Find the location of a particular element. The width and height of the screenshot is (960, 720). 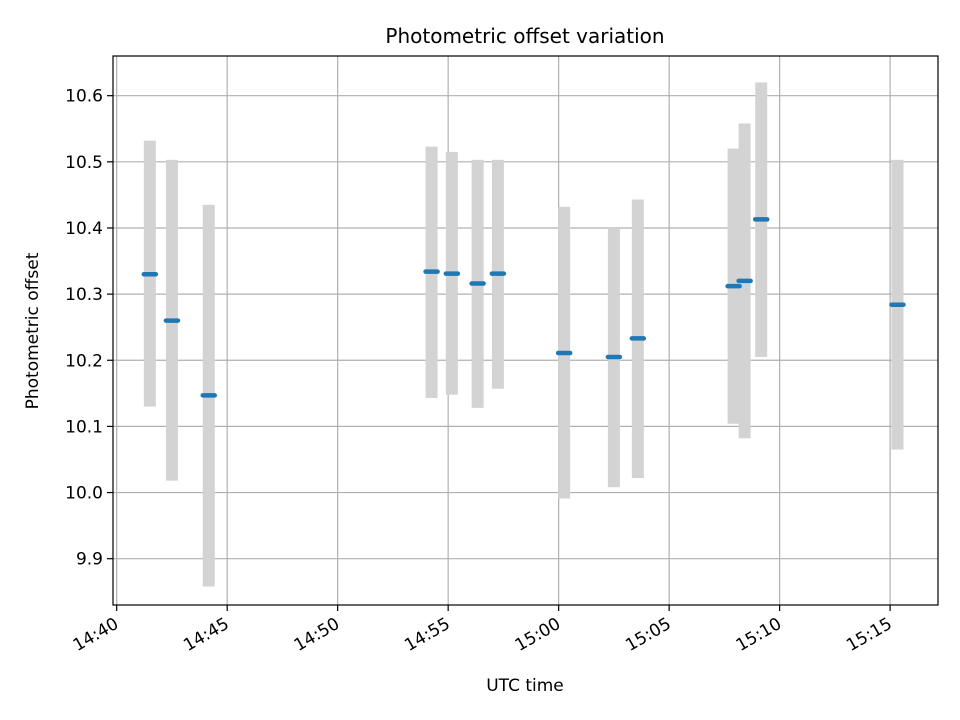

y-tick-label: 10.4 is located at coordinates (84, 229).